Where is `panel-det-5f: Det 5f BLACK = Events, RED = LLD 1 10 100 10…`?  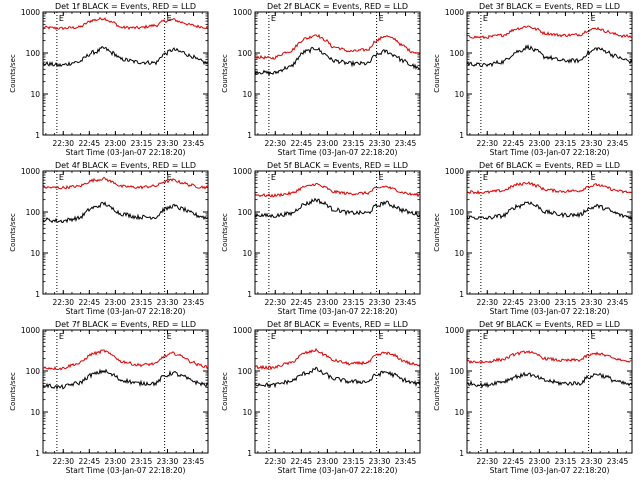 panel-det-5f: Det 5f BLACK = Events, RED = LLD 1 10 100 10… is located at coordinates (321, 238).